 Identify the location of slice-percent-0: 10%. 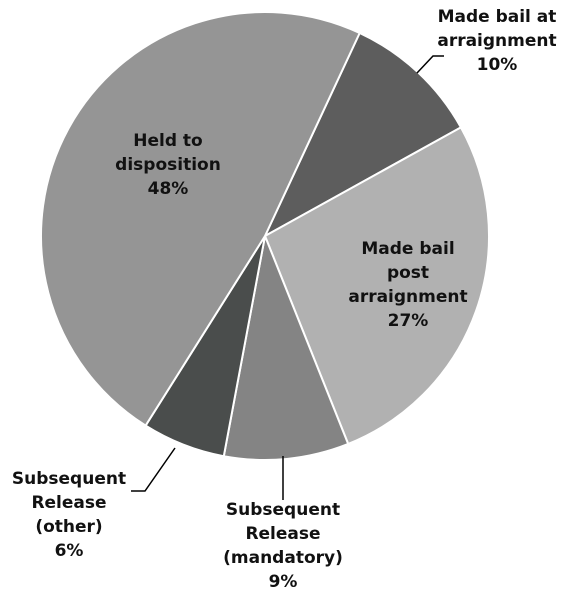
(497, 65).